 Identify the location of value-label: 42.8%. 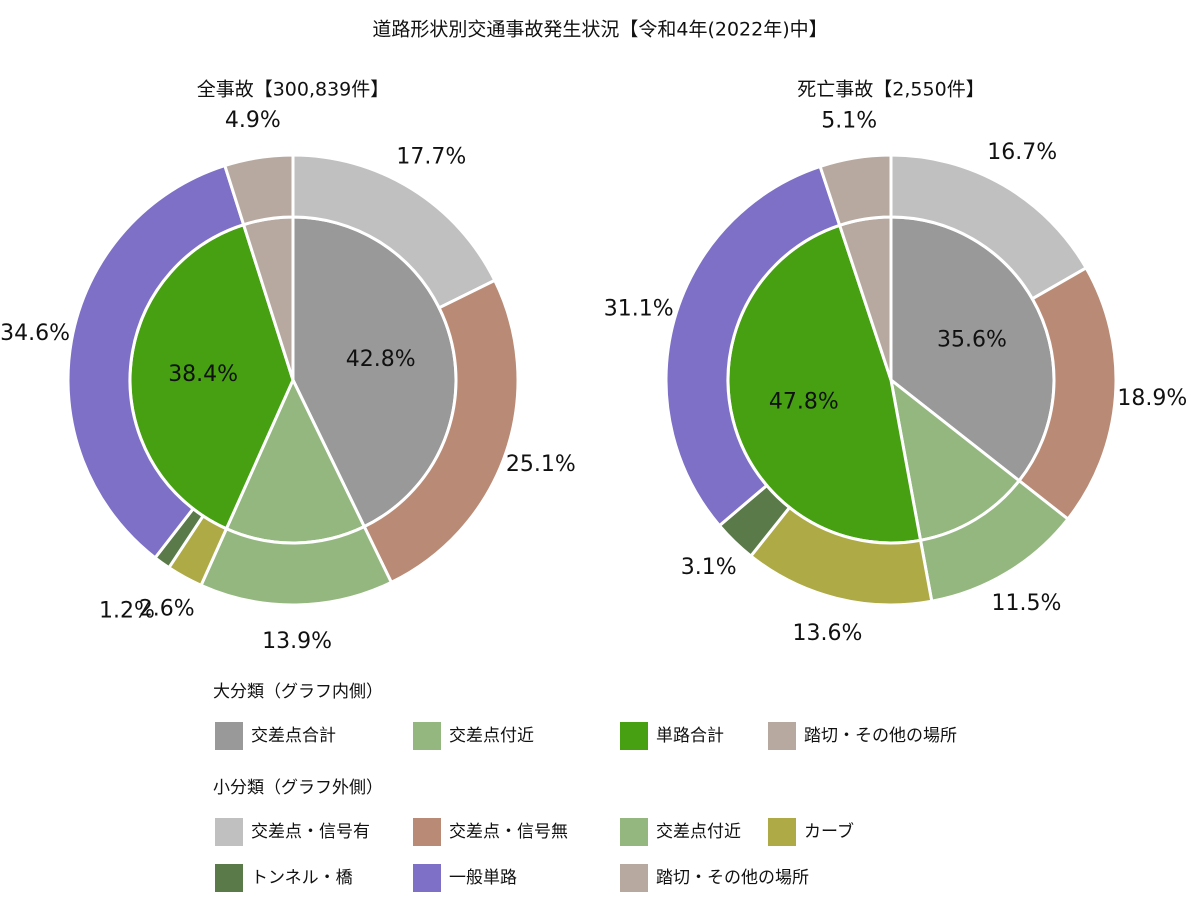
(381, 359).